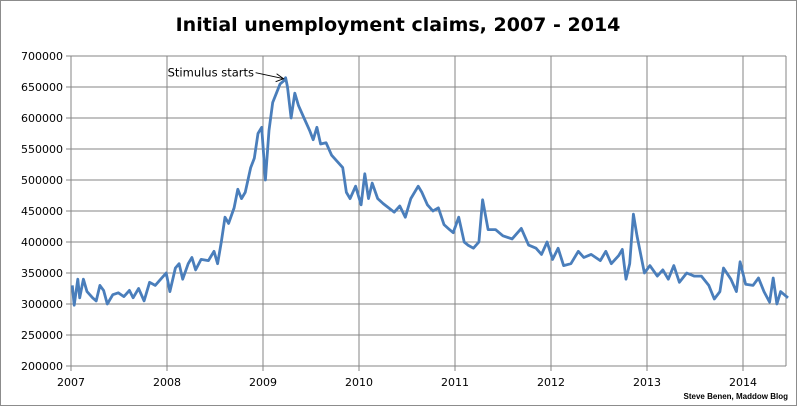 The height and width of the screenshot is (406, 797). I want to click on x-tick-label: 2009, so click(263, 382).